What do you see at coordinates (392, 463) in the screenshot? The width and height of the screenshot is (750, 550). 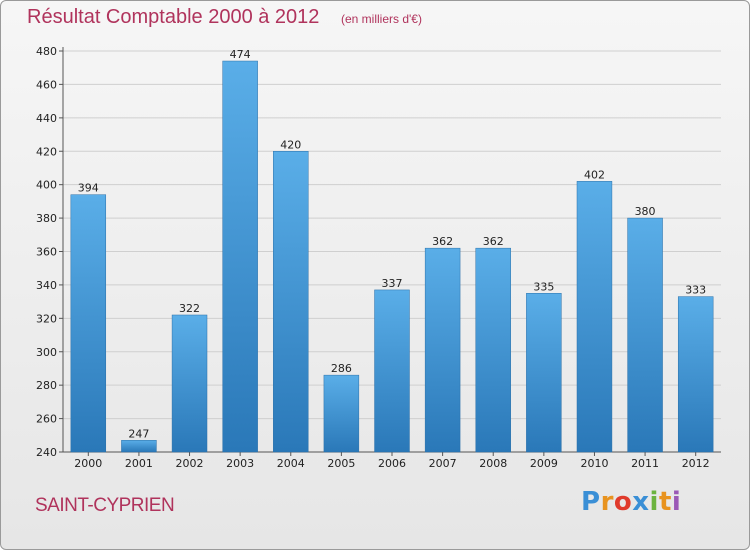 I see `x-tick-label-2006: 2006` at bounding box center [392, 463].